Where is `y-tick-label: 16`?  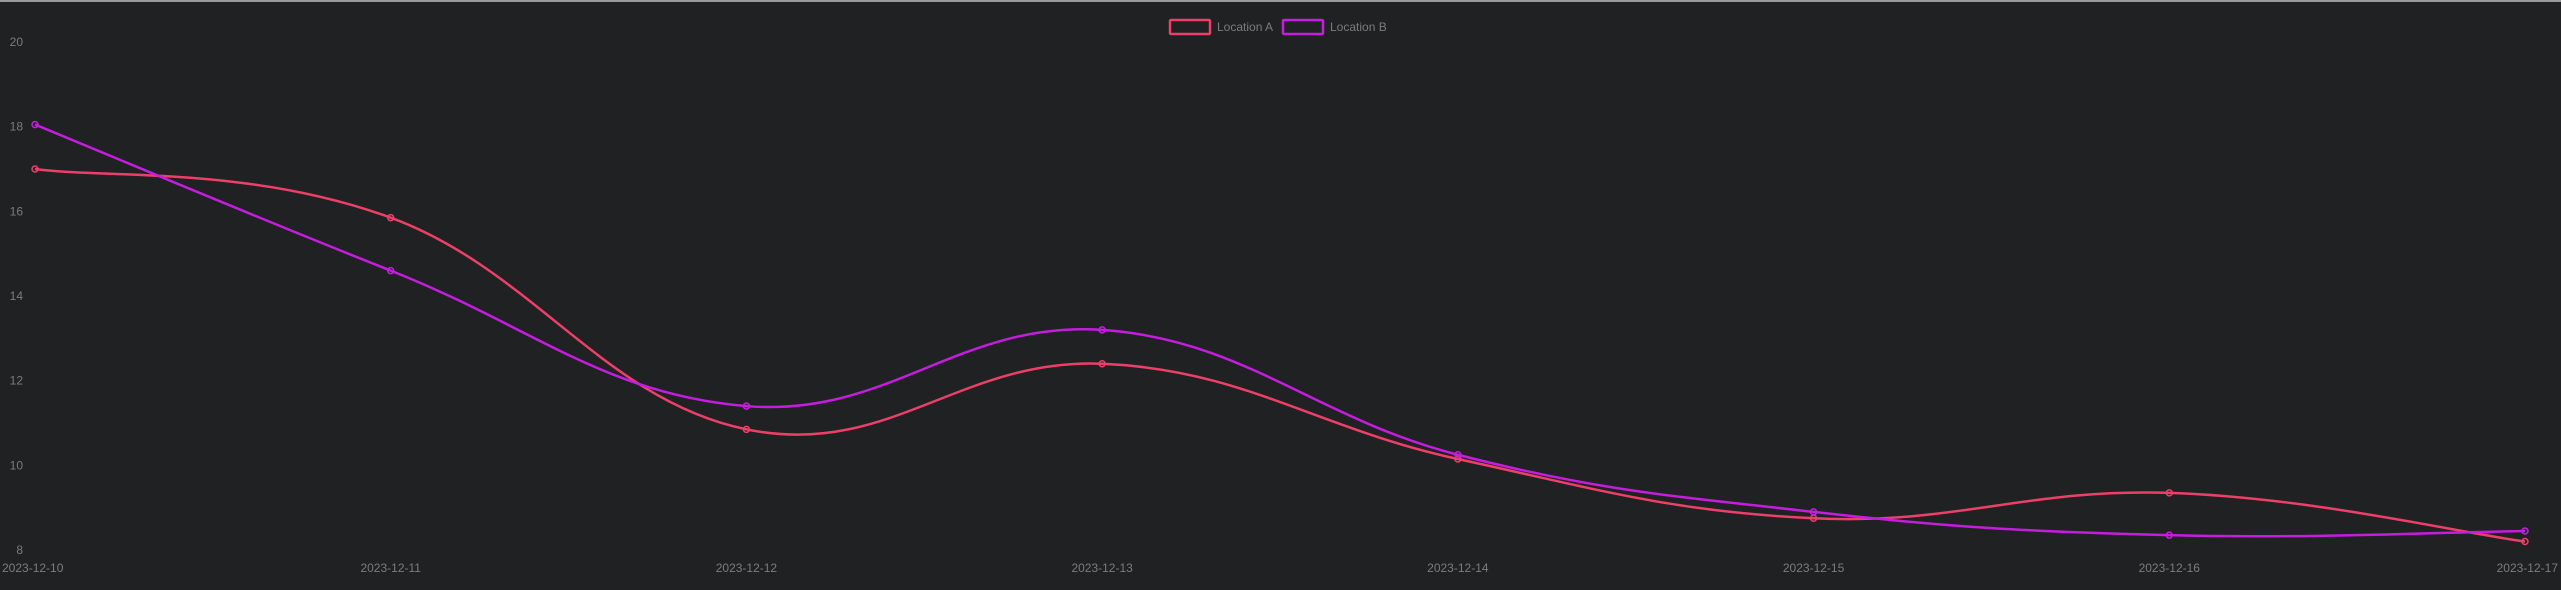
y-tick-label: 16 is located at coordinates (17, 211).